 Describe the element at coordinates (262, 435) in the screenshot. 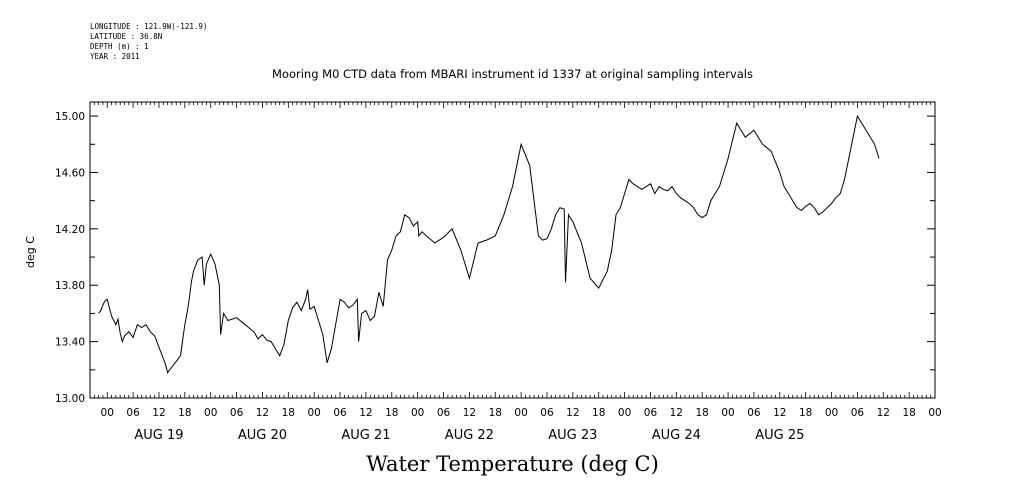

I see `x-day-label: AUG 20` at that location.